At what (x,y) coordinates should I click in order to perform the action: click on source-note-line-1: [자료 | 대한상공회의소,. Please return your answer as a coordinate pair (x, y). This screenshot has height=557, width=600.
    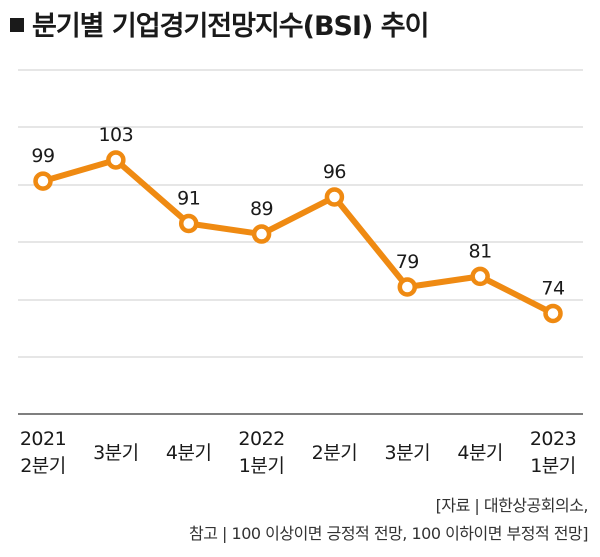
    Looking at the image, I should click on (512, 505).